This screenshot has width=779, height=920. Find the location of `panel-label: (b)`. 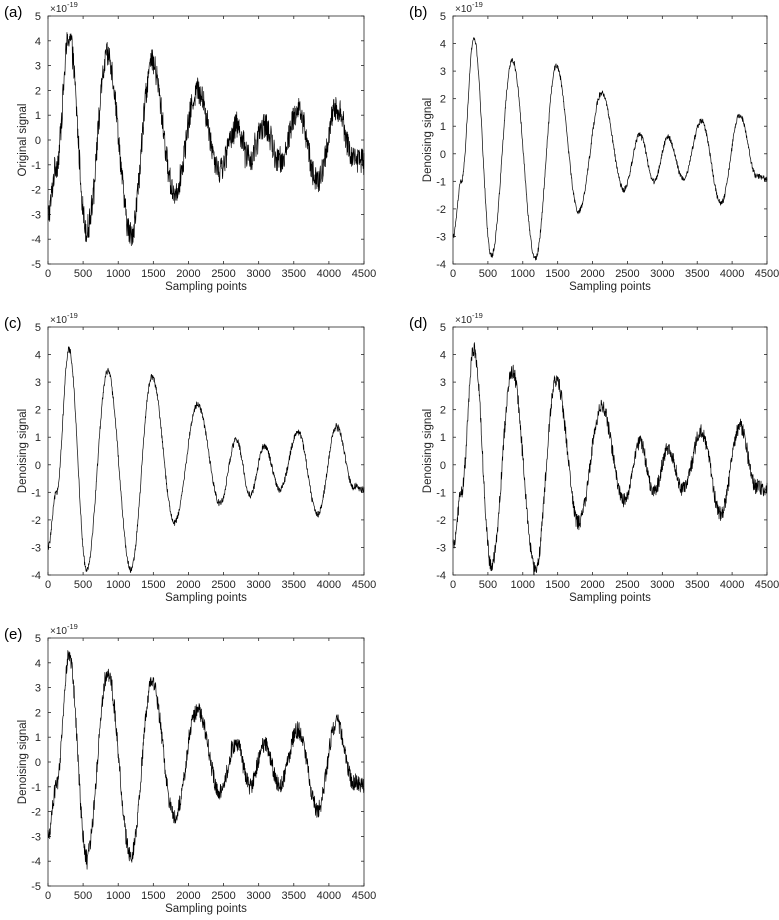

panel-label: (b) is located at coordinates (418, 12).